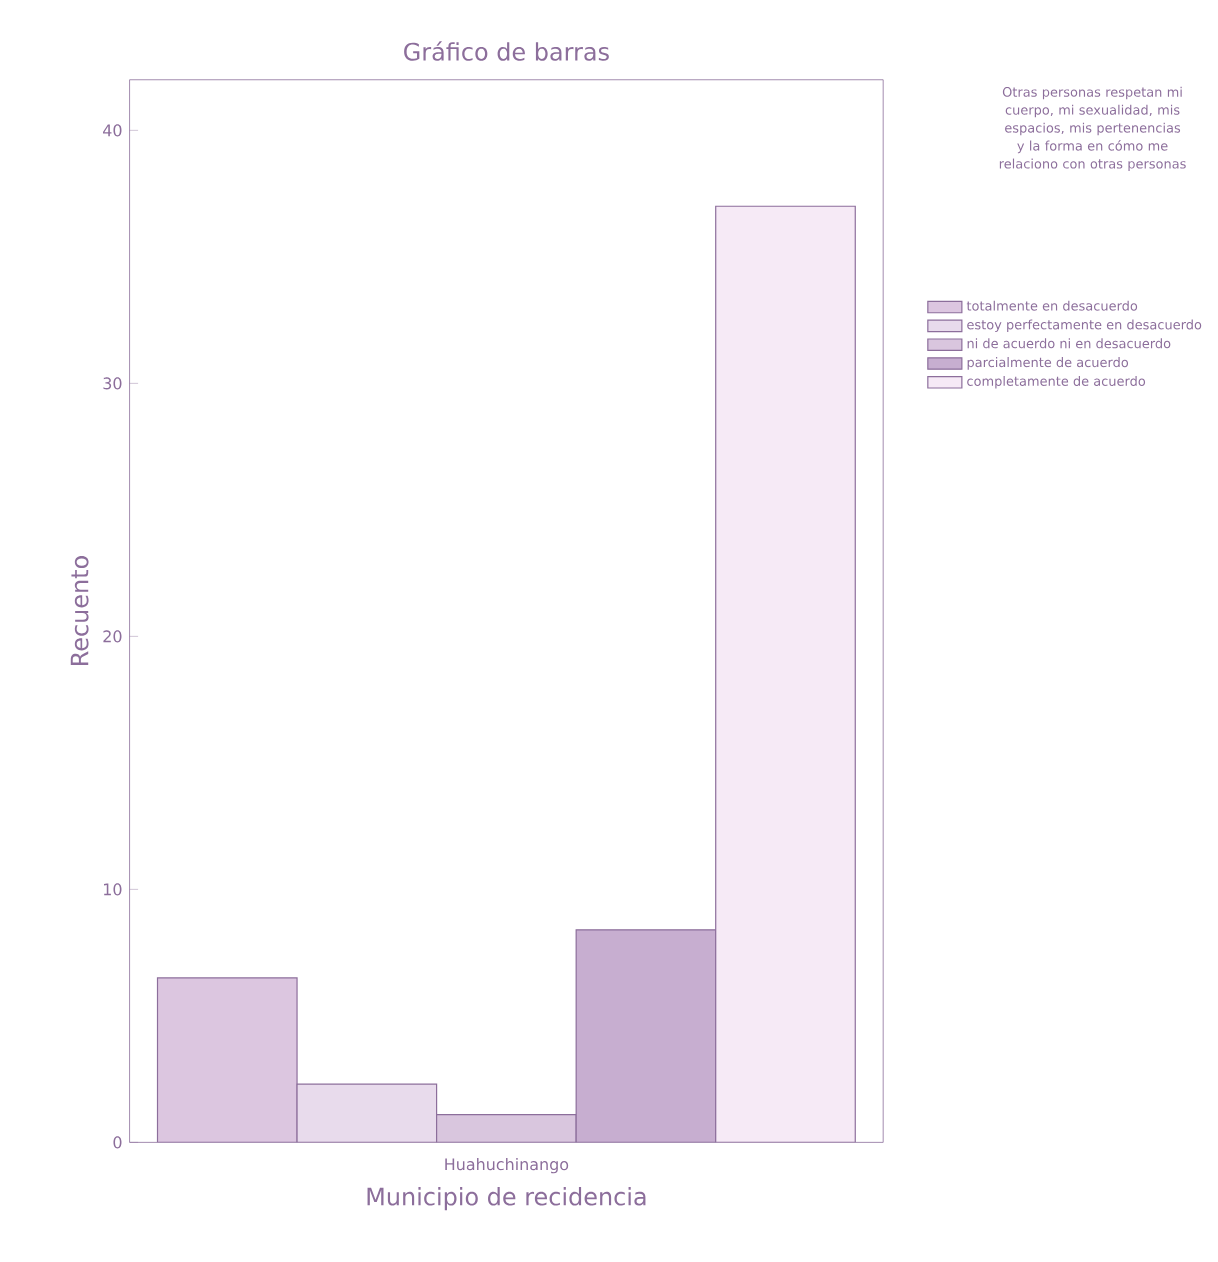  Describe the element at coordinates (79, 610) in the screenshot. I see `y-axis-title: Recuento` at that location.